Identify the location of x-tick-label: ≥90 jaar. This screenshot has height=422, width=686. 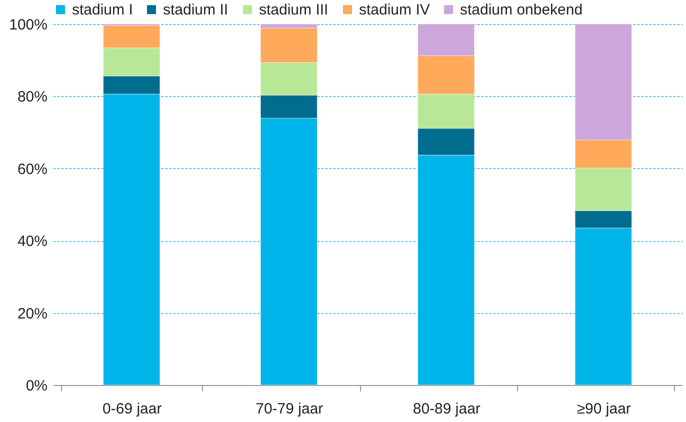
(603, 409).